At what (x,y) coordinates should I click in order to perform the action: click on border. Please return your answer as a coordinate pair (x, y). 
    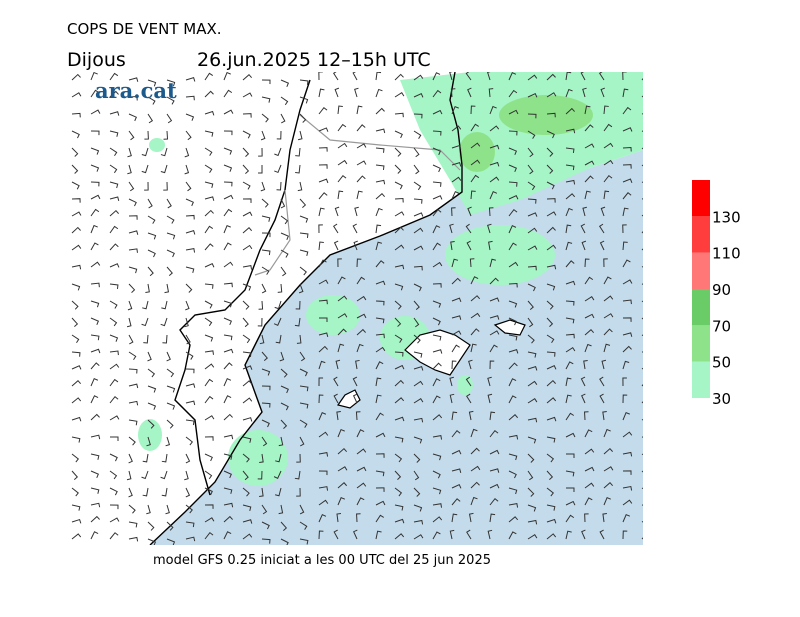
    Looking at the image, I should click on (357, 195).